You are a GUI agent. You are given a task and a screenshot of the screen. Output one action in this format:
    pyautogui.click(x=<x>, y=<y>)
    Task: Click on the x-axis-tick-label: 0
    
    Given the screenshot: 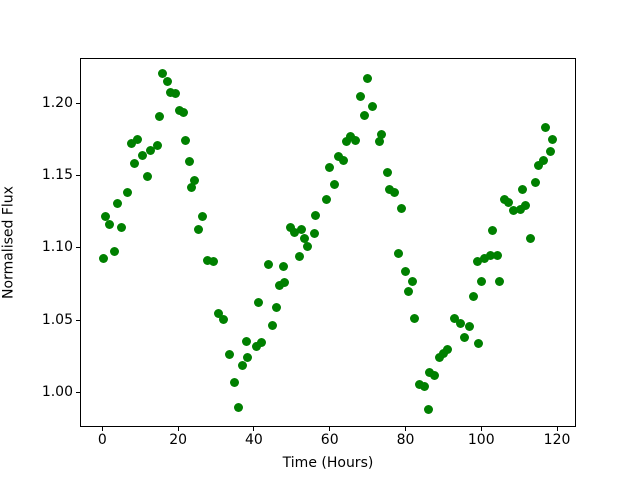 What is the action you would take?
    pyautogui.click(x=102, y=440)
    